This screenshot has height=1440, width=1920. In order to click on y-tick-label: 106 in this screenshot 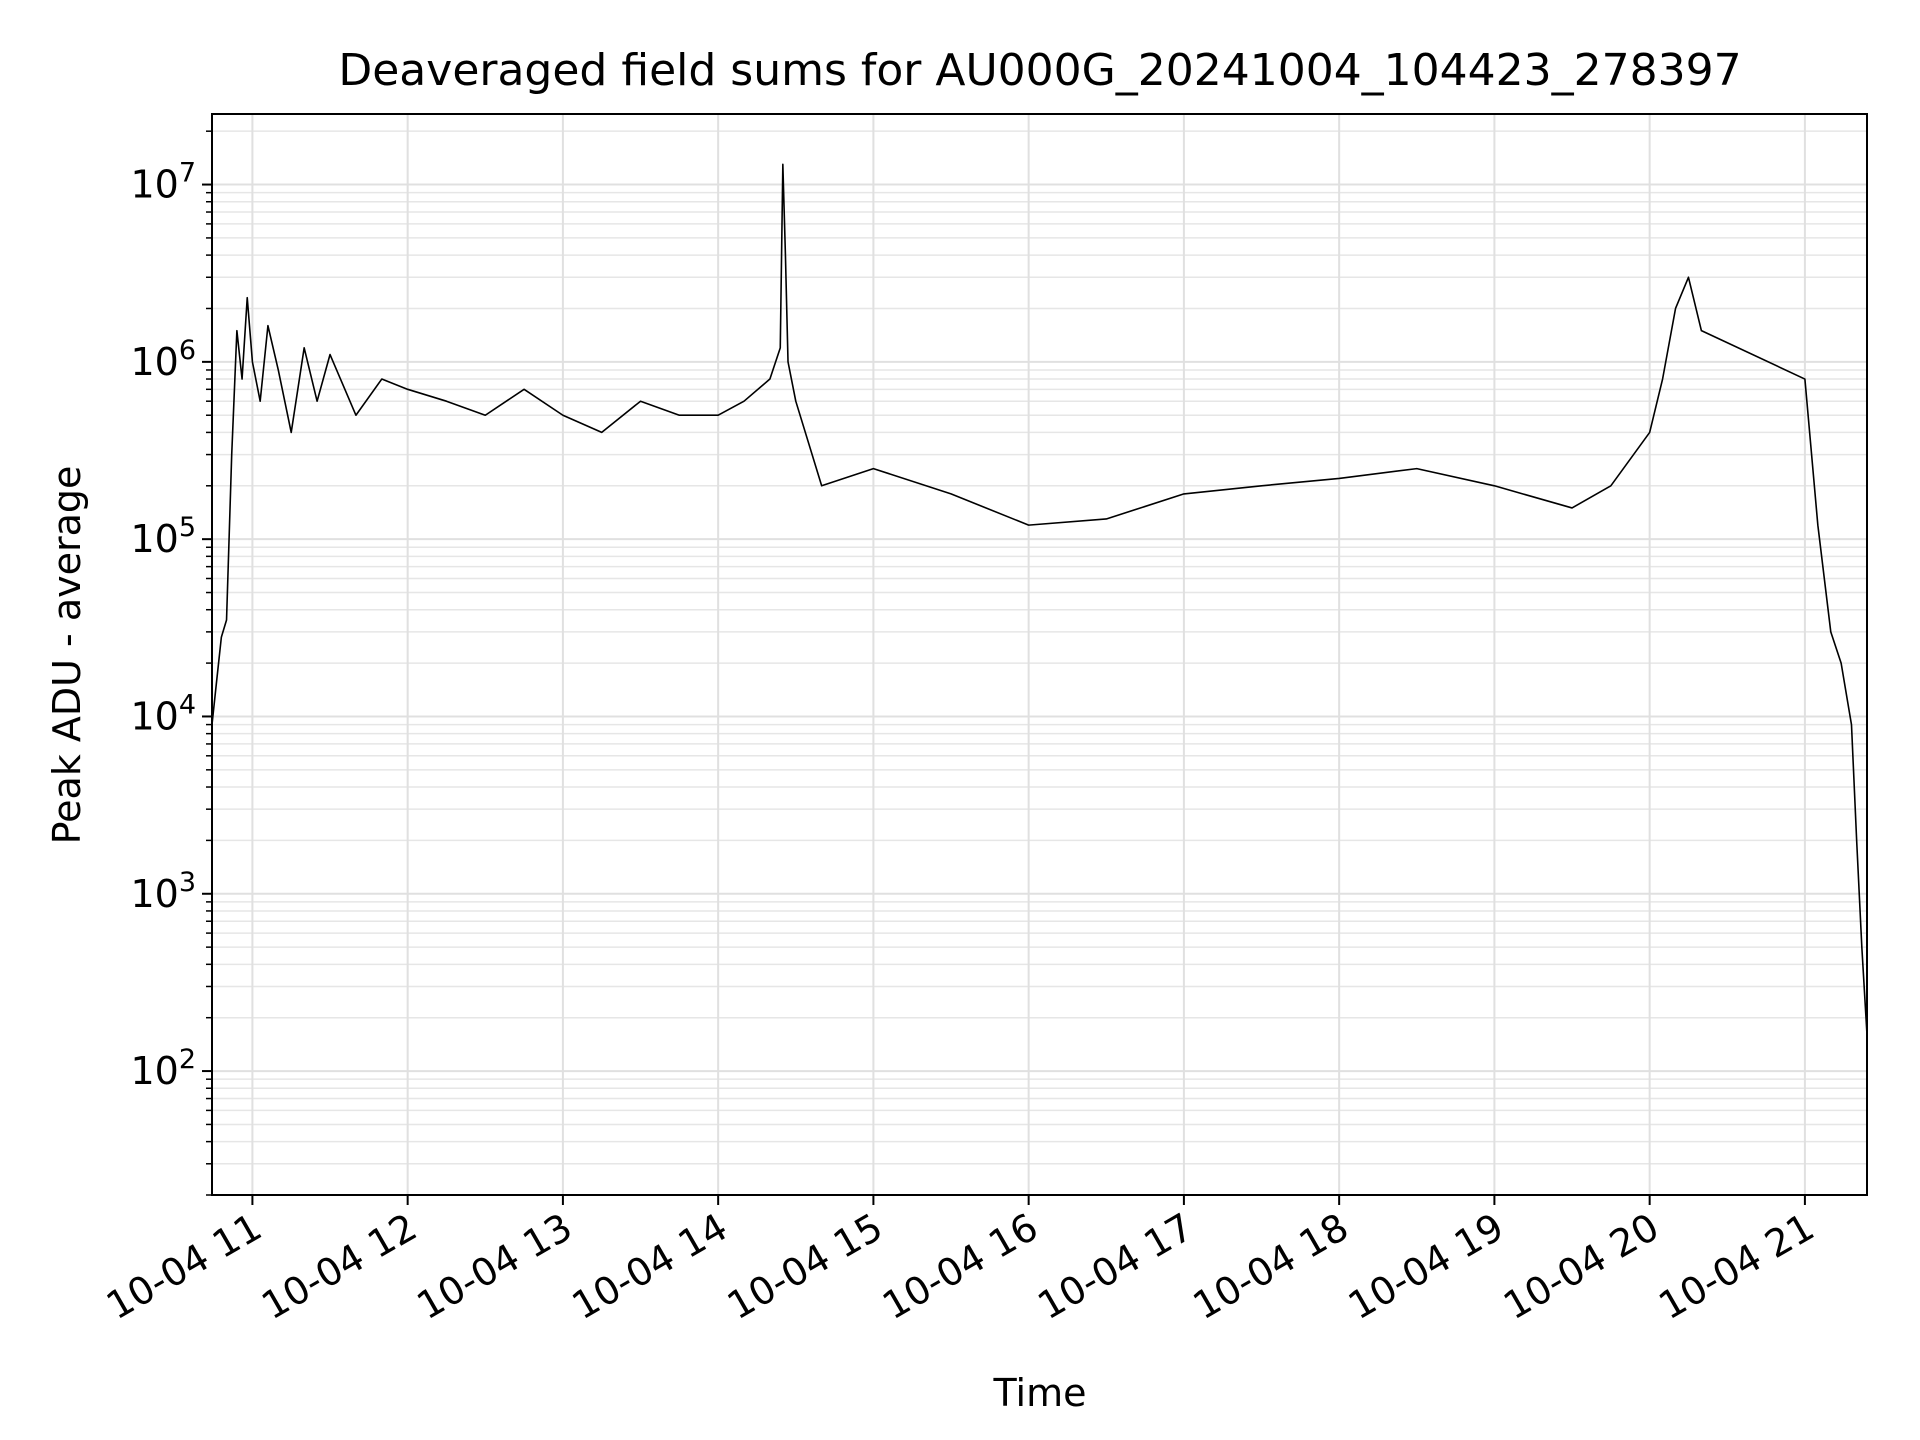, I will do `click(163, 359)`.